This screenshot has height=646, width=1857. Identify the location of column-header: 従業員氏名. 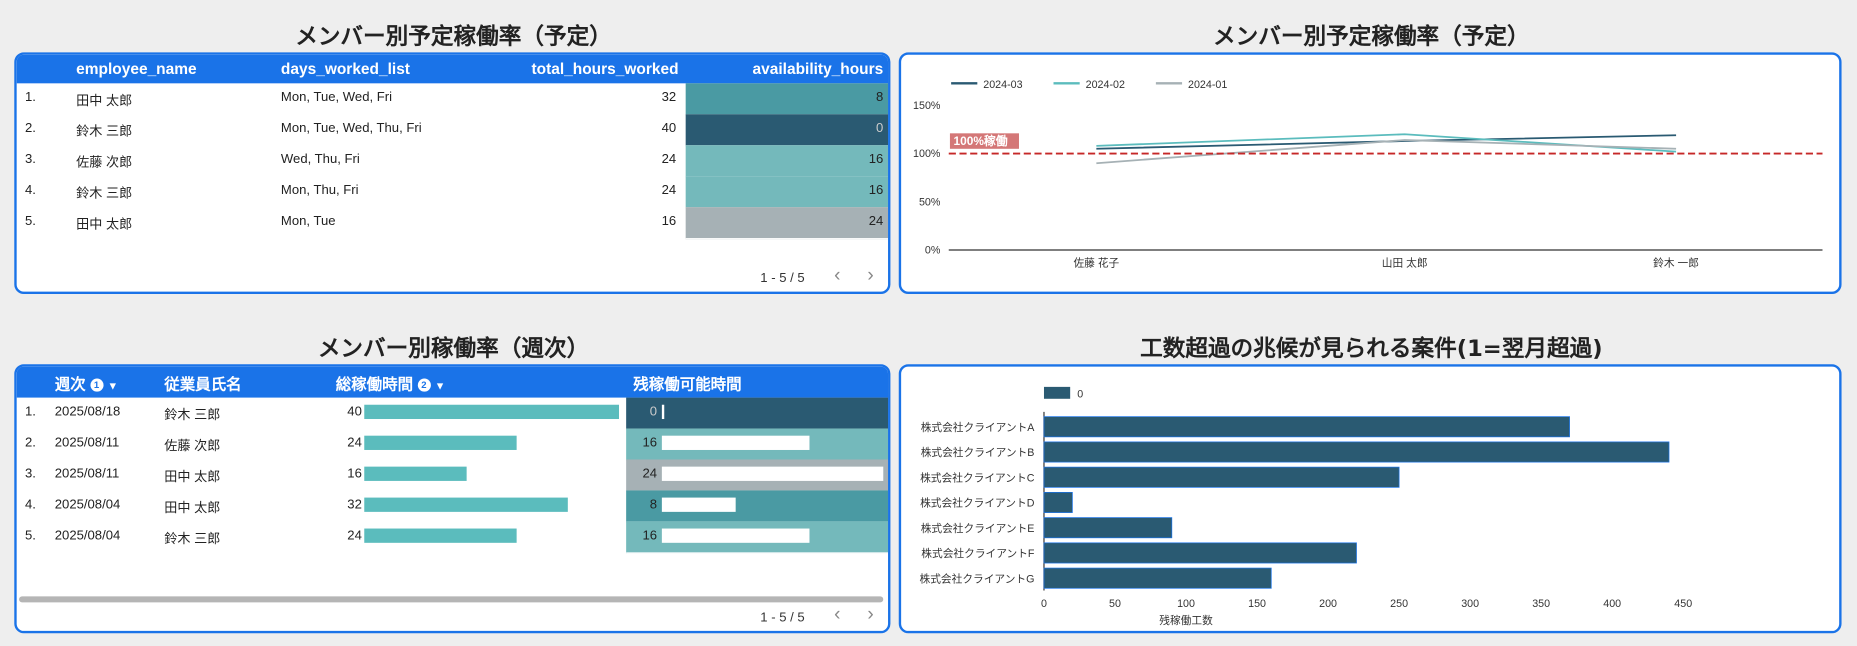
(203, 383).